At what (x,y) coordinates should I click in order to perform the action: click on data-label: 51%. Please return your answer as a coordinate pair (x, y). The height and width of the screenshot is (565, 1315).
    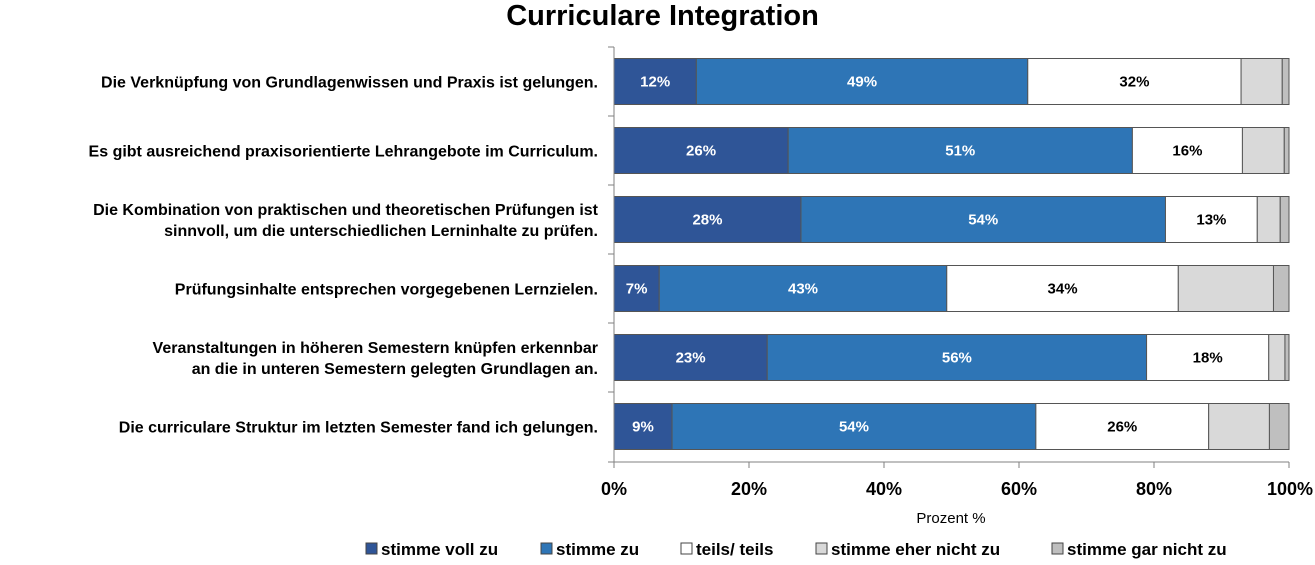
    Looking at the image, I should click on (960, 151).